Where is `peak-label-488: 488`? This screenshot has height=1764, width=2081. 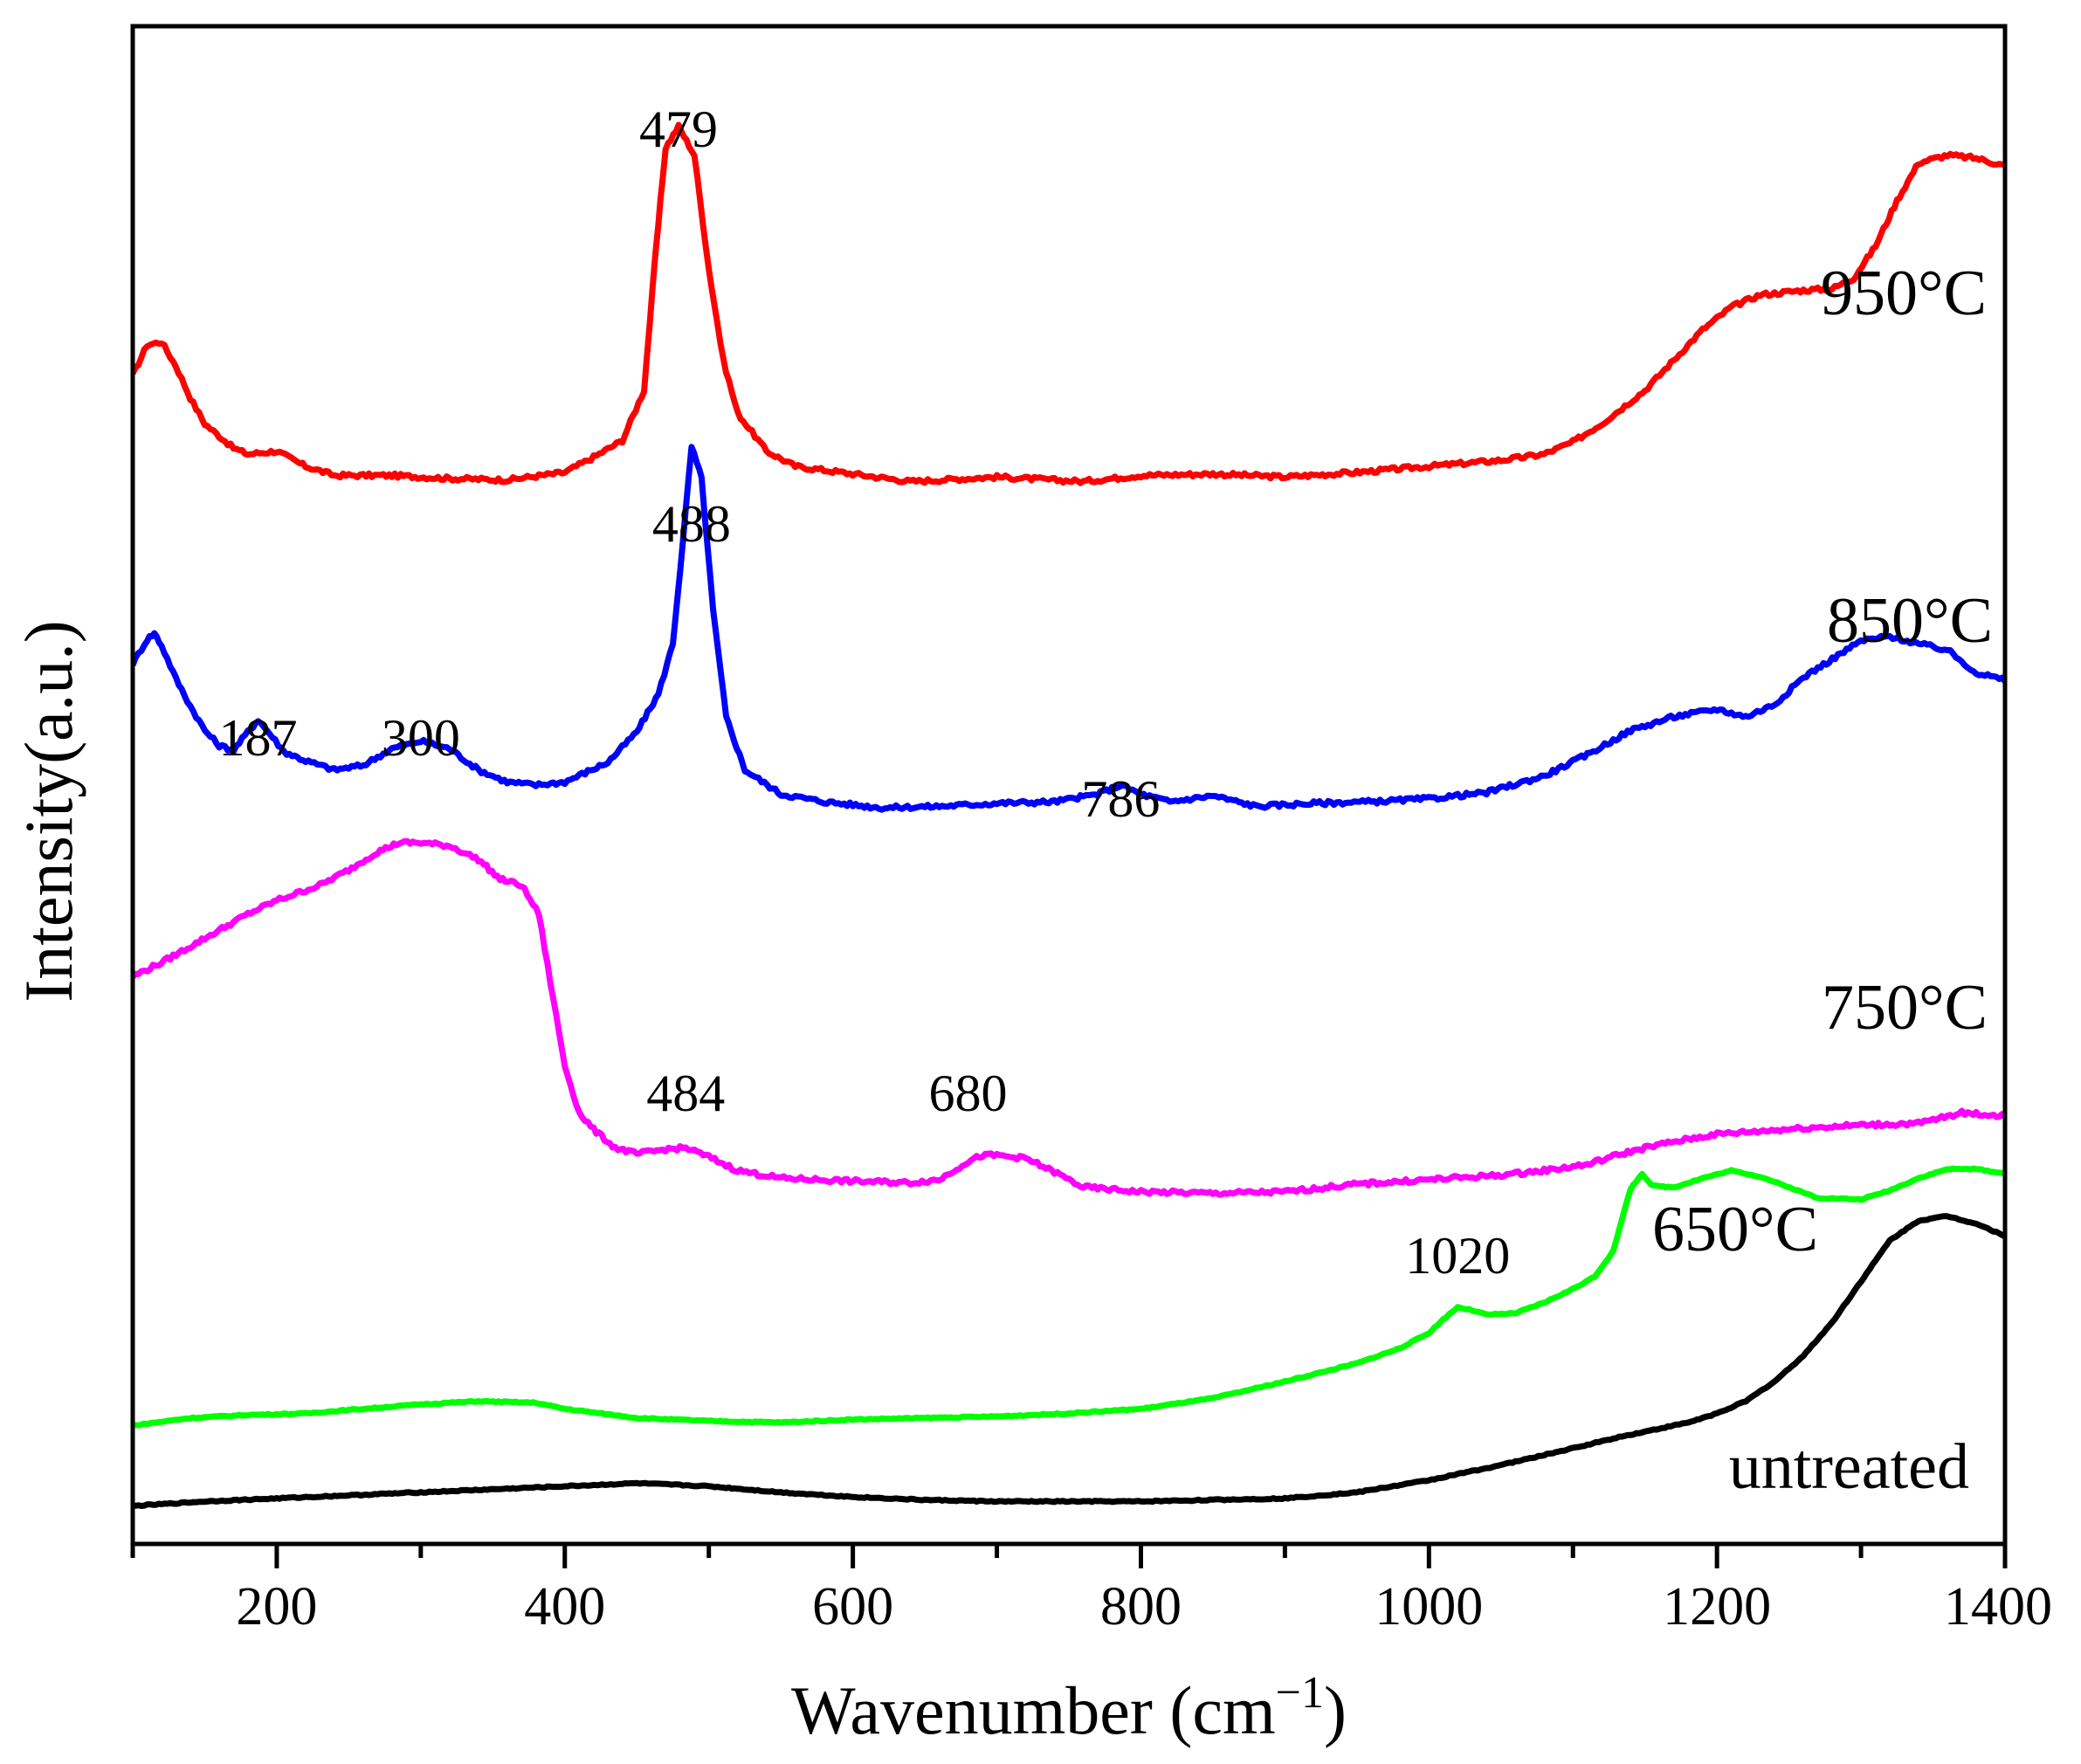
peak-label-488: 488 is located at coordinates (691, 524).